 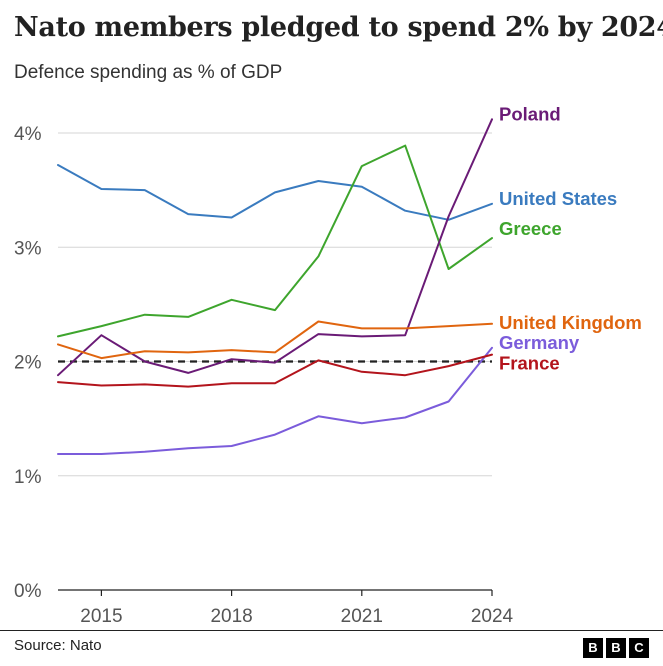 What do you see at coordinates (529, 363) in the screenshot?
I see `series-label-france: France` at bounding box center [529, 363].